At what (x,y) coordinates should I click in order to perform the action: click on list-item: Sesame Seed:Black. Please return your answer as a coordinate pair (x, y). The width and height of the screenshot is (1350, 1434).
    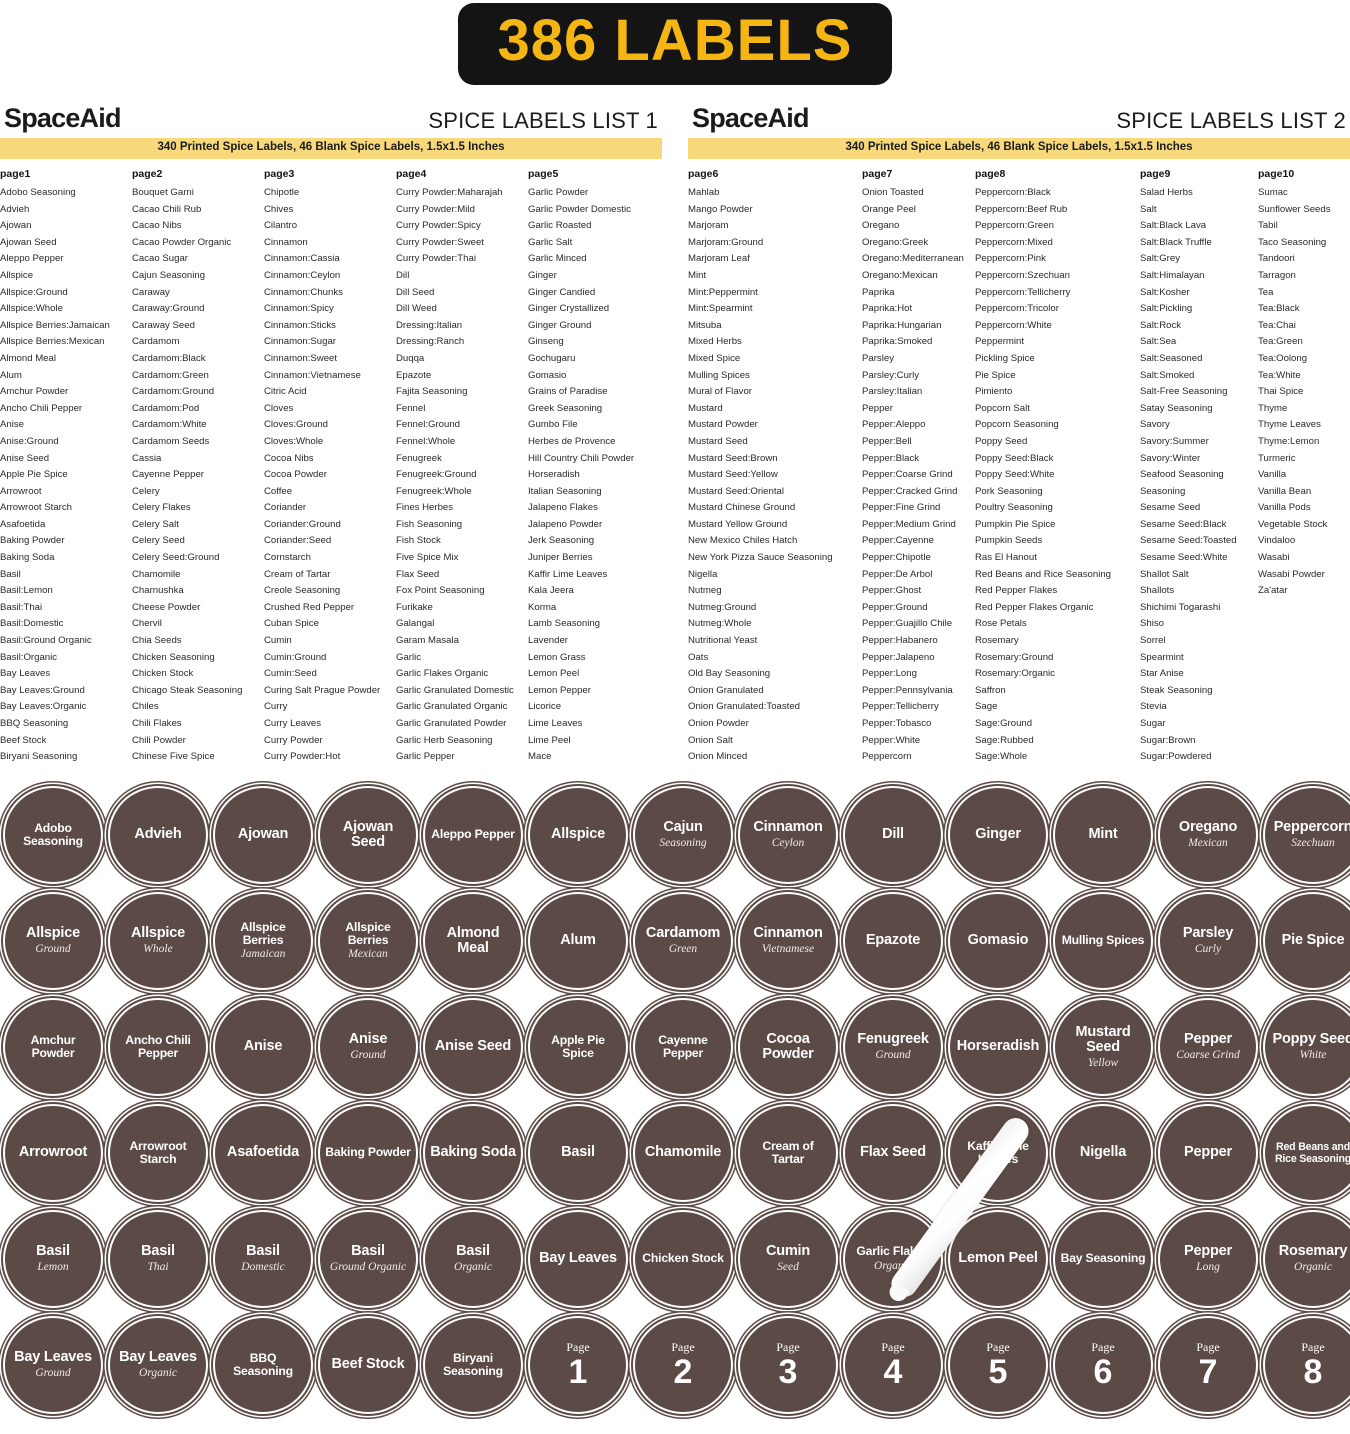
    Looking at the image, I should click on (1183, 524).